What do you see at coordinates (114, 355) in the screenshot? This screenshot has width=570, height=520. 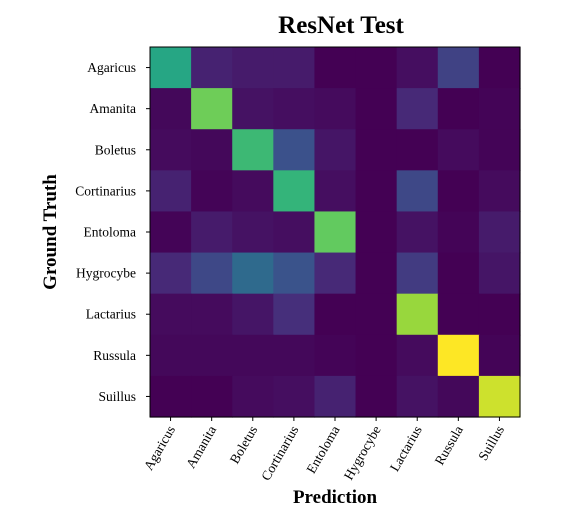 I see `y-tick-label: Russula` at bounding box center [114, 355].